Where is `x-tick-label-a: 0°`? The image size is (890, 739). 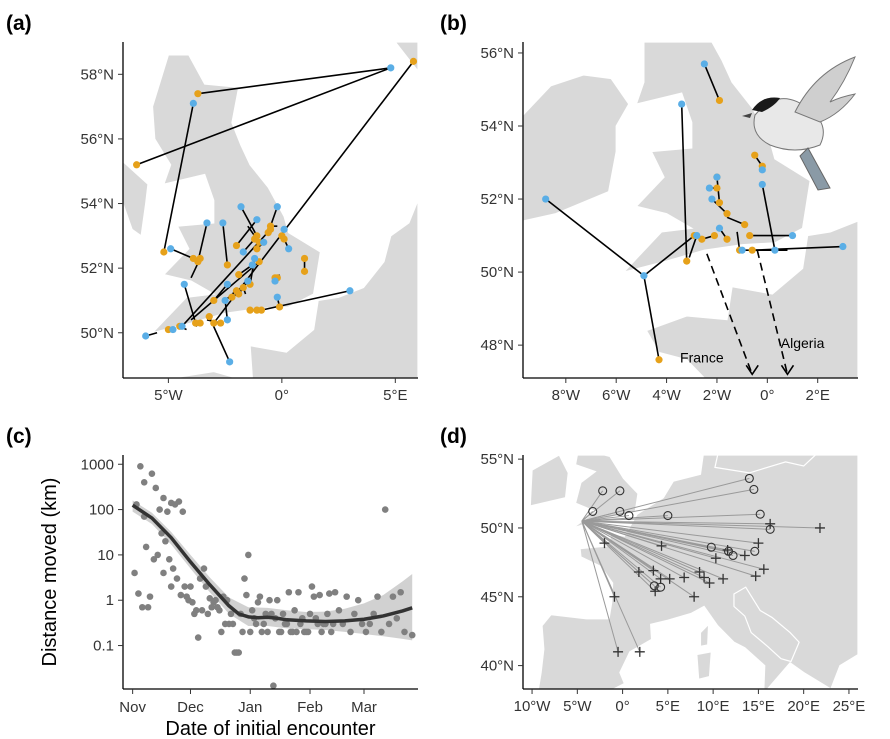
x-tick-label-a: 0° is located at coordinates (282, 395).